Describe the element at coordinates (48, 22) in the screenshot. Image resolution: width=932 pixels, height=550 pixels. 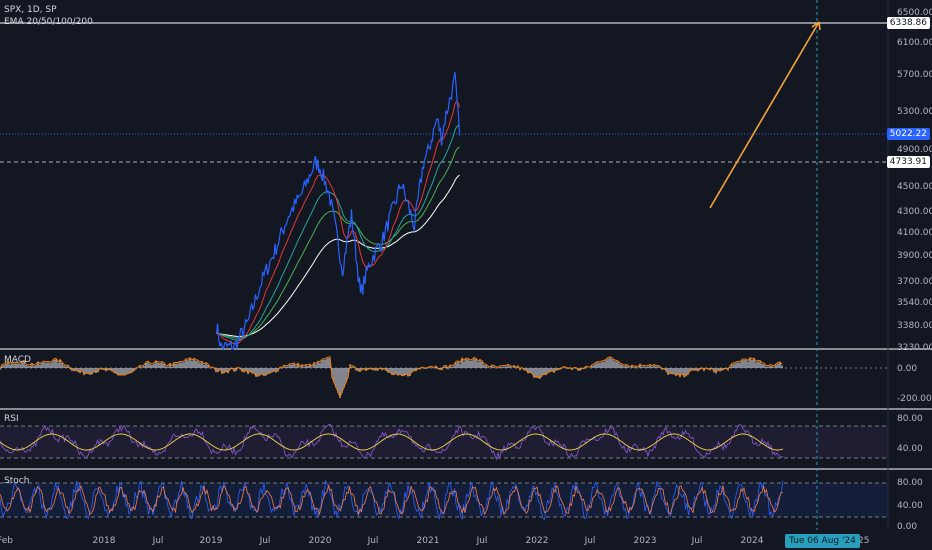
I see `ema-legend: EMA 20/50/100/200` at that location.